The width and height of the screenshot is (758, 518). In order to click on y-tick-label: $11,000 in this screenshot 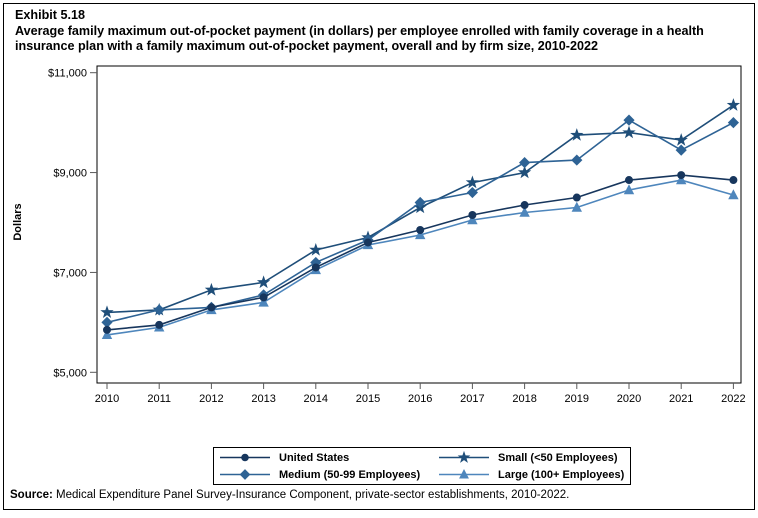, I will do `click(67, 74)`.